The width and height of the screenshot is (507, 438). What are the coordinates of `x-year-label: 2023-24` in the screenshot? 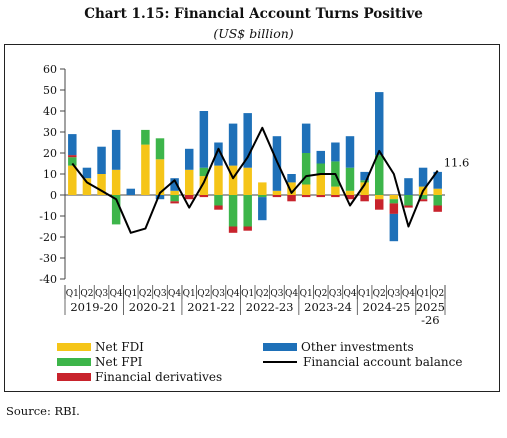 It's located at (328, 307).